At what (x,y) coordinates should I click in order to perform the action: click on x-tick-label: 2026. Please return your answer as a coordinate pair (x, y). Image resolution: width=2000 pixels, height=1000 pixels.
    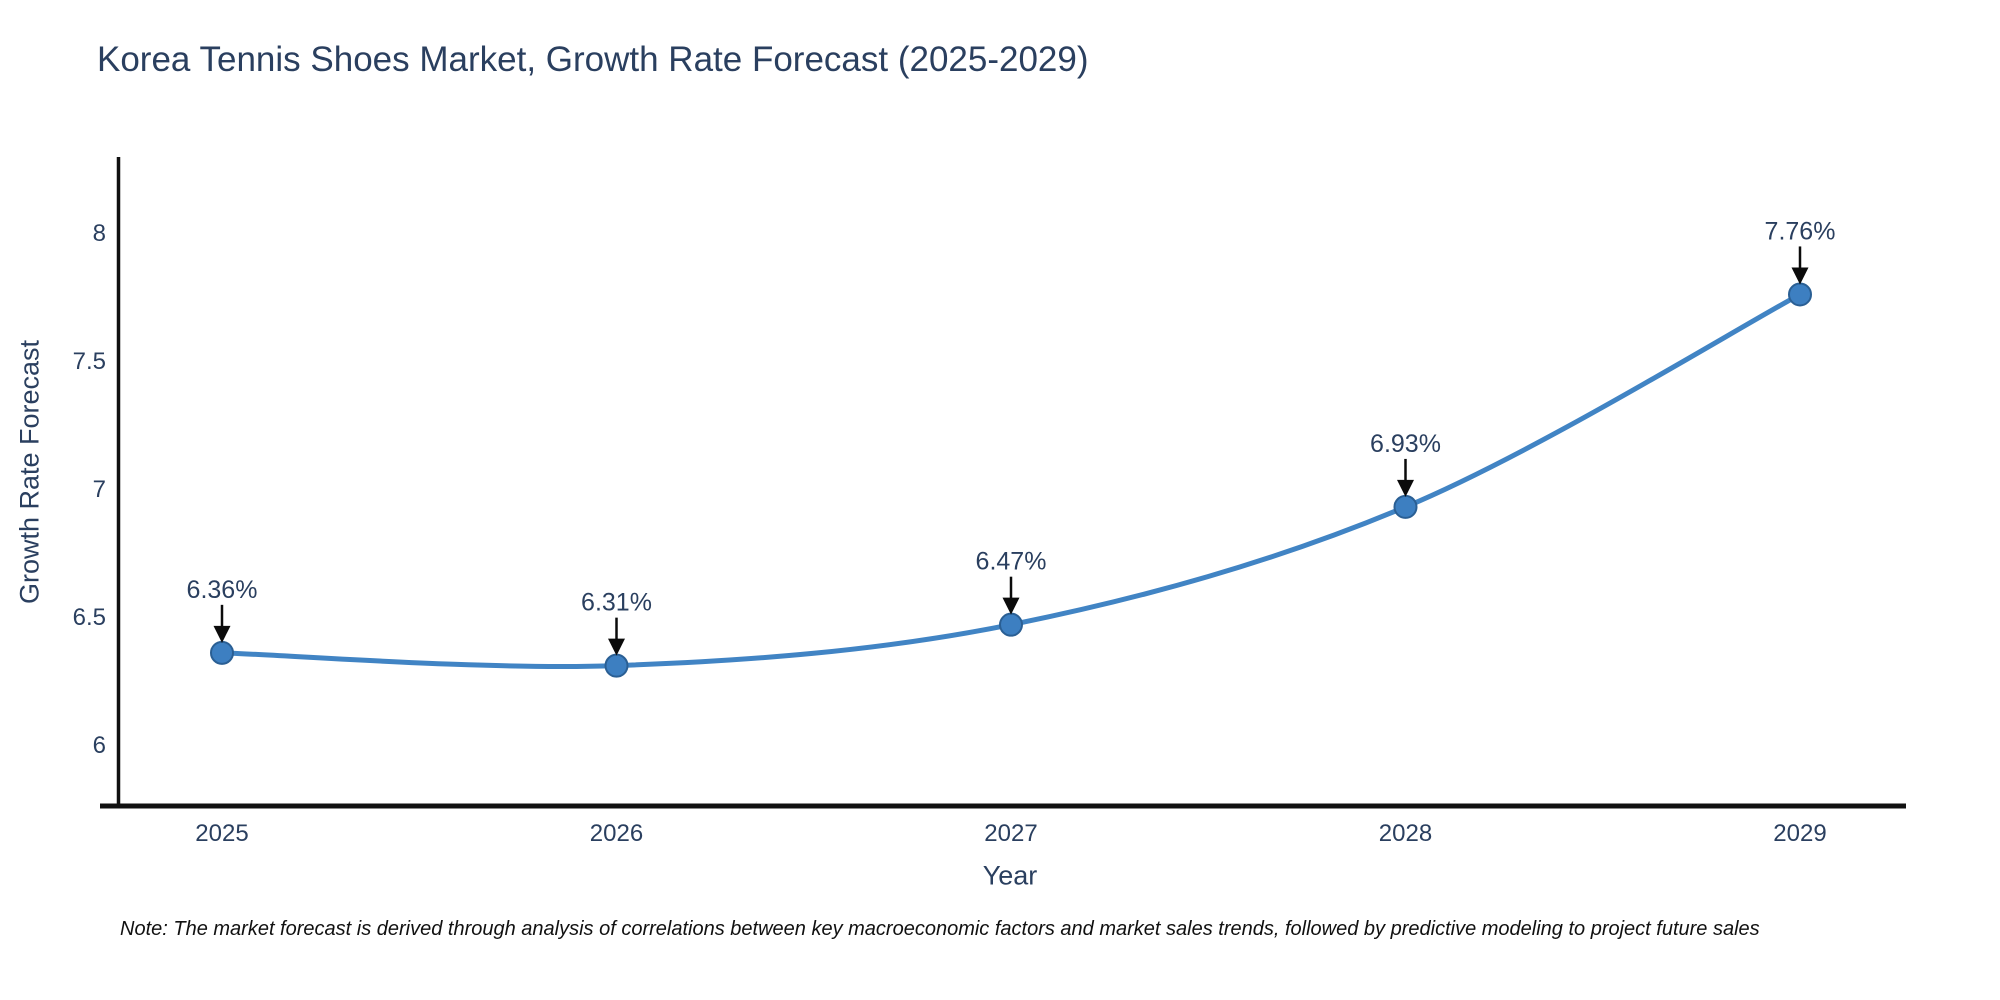
    Looking at the image, I should click on (616, 833).